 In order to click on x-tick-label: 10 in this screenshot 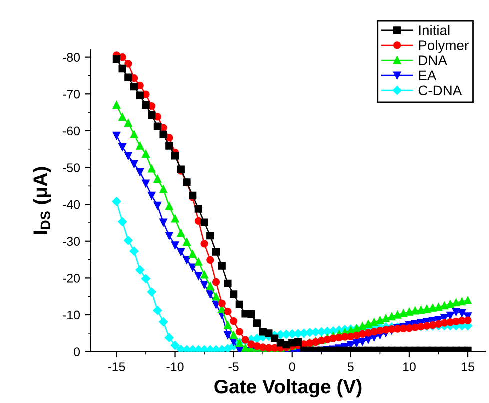, I will do `click(409, 367)`.